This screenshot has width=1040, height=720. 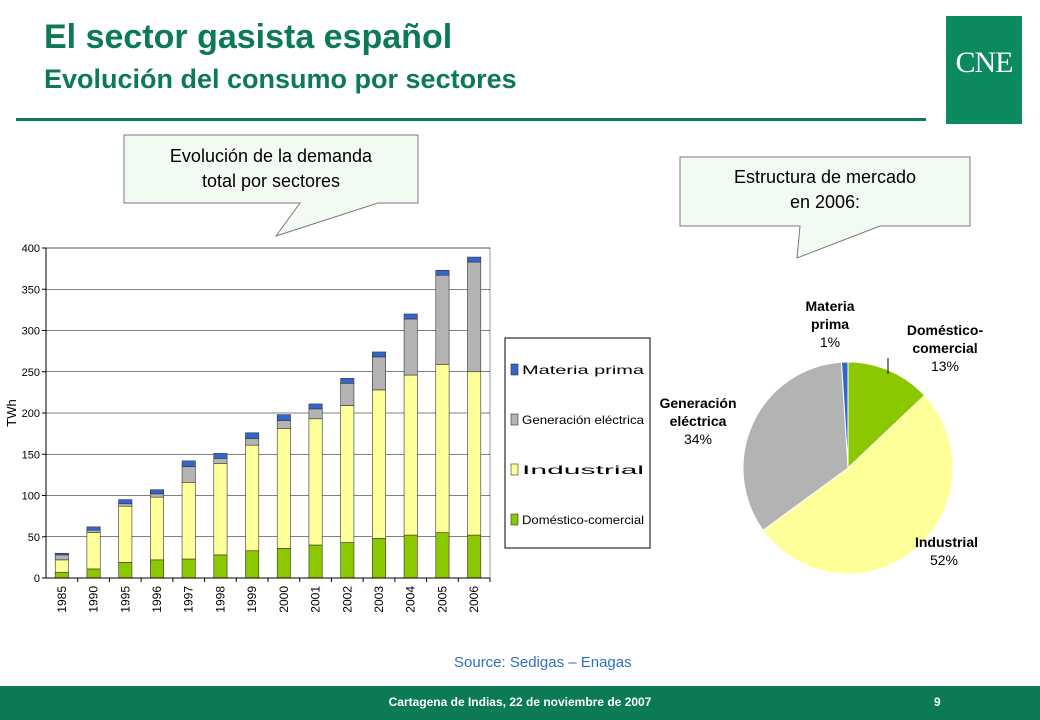 What do you see at coordinates (825, 190) in the screenshot?
I see `pie-callout-text: Estructura de mercado en 2006:` at bounding box center [825, 190].